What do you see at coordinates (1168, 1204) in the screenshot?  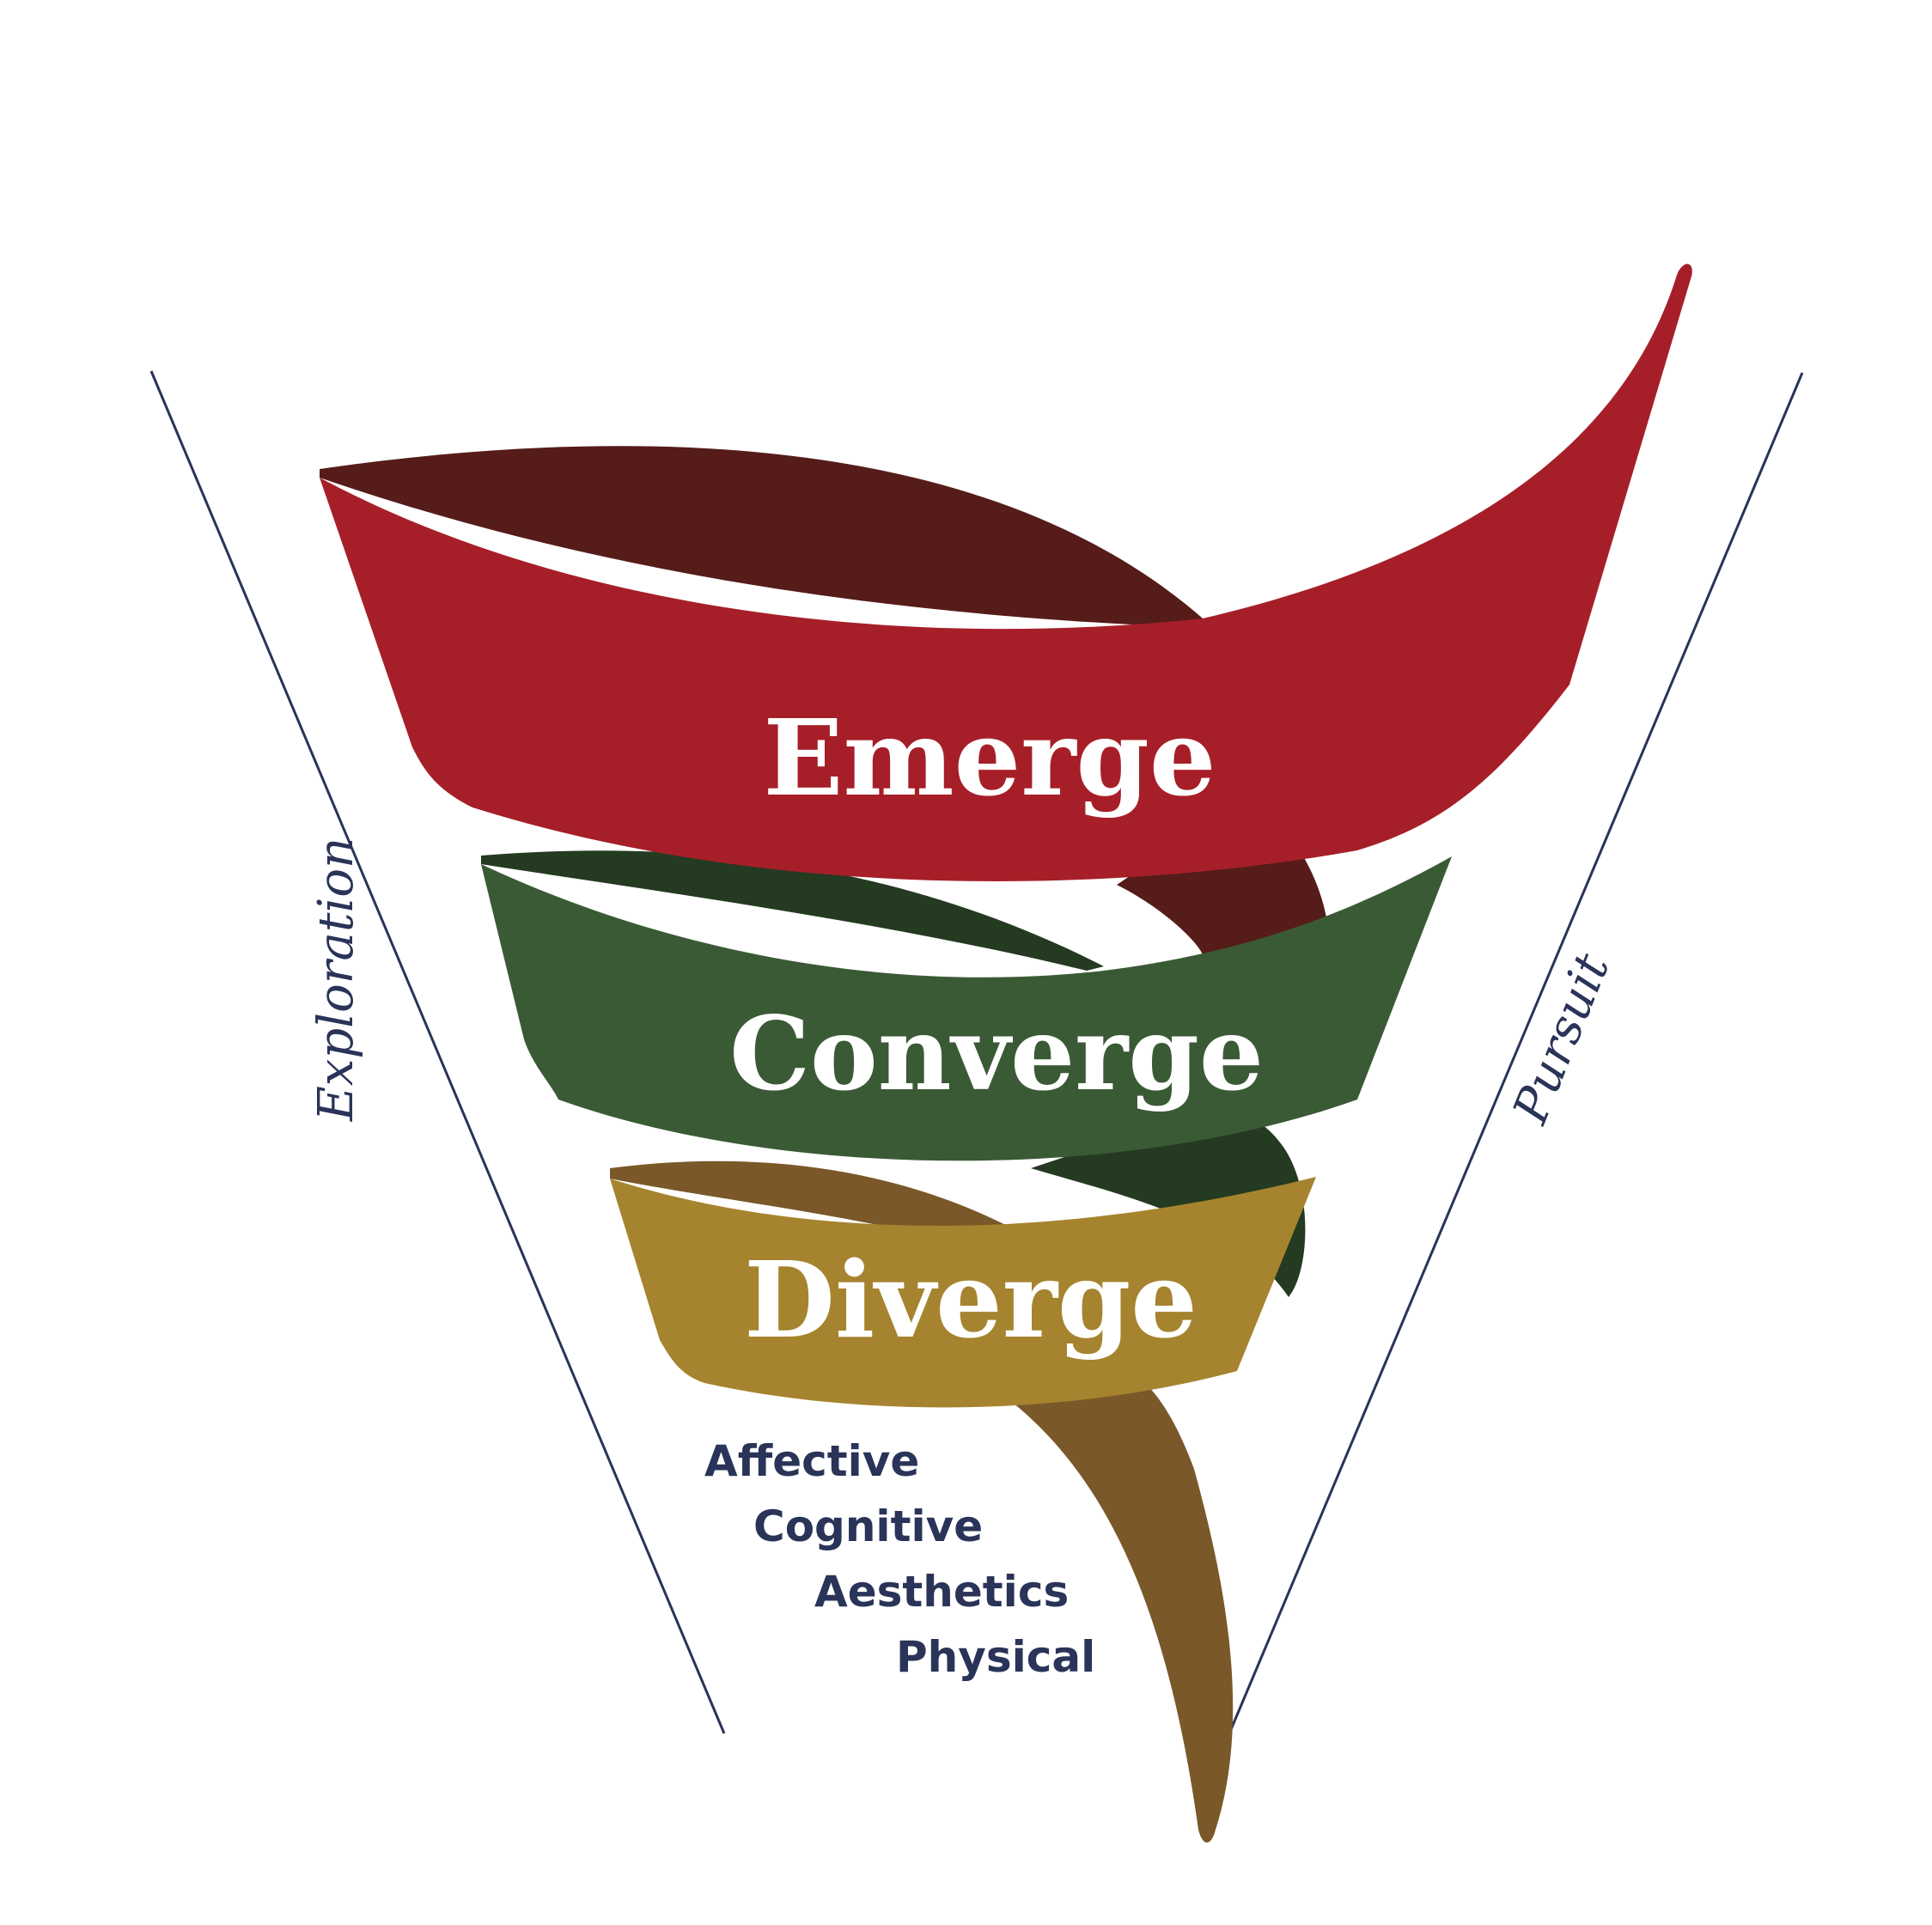 I see `converge-tail` at bounding box center [1168, 1204].